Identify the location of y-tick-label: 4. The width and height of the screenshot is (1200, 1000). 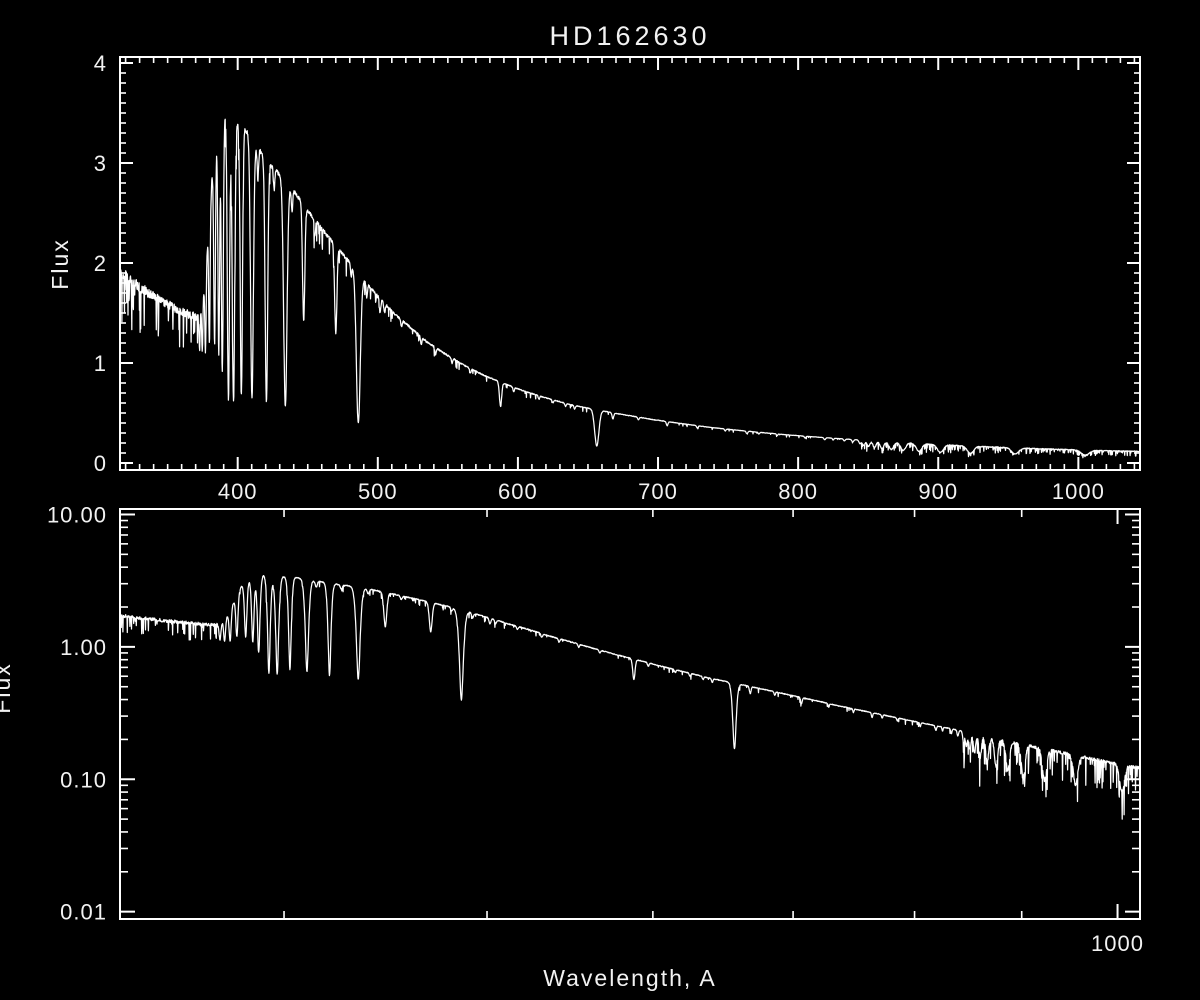
(100, 63).